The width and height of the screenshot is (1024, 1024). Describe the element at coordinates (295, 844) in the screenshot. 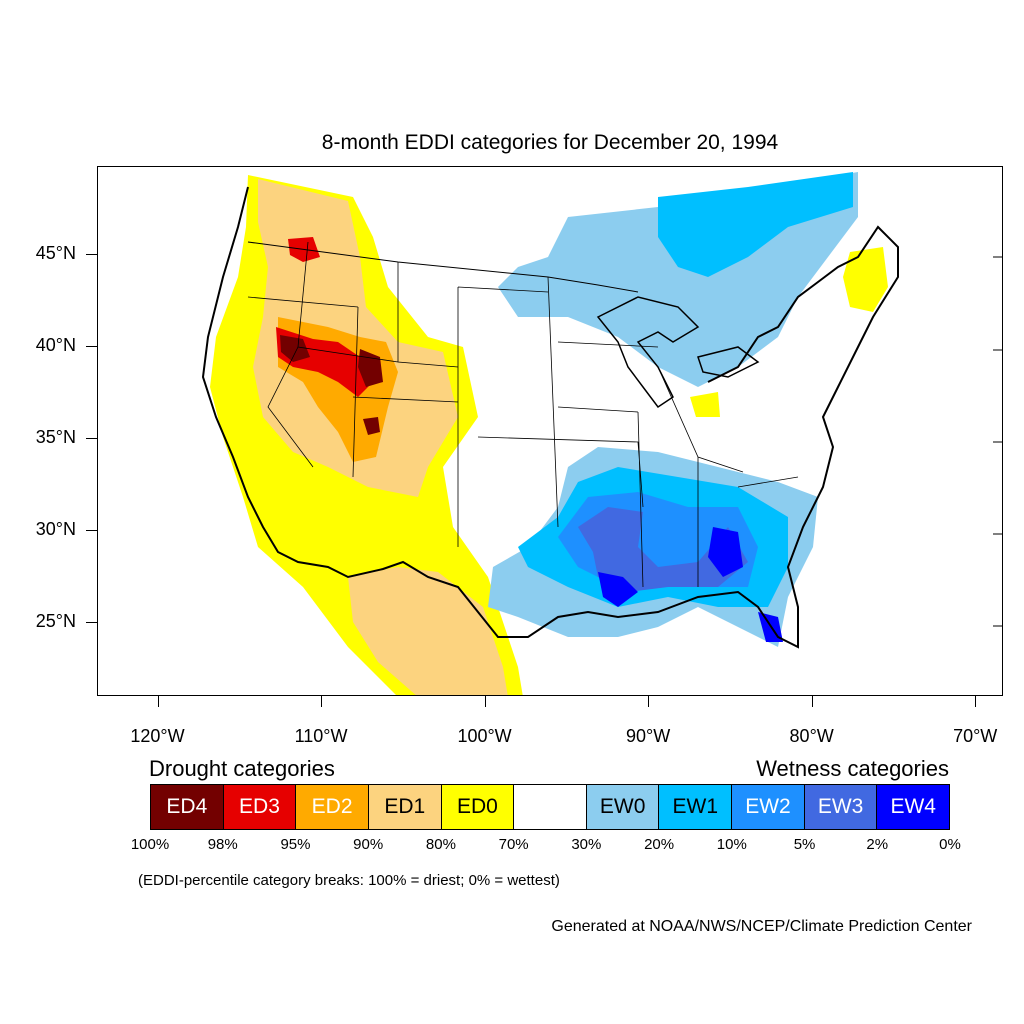

I see `legend-break-label: 95%` at that location.